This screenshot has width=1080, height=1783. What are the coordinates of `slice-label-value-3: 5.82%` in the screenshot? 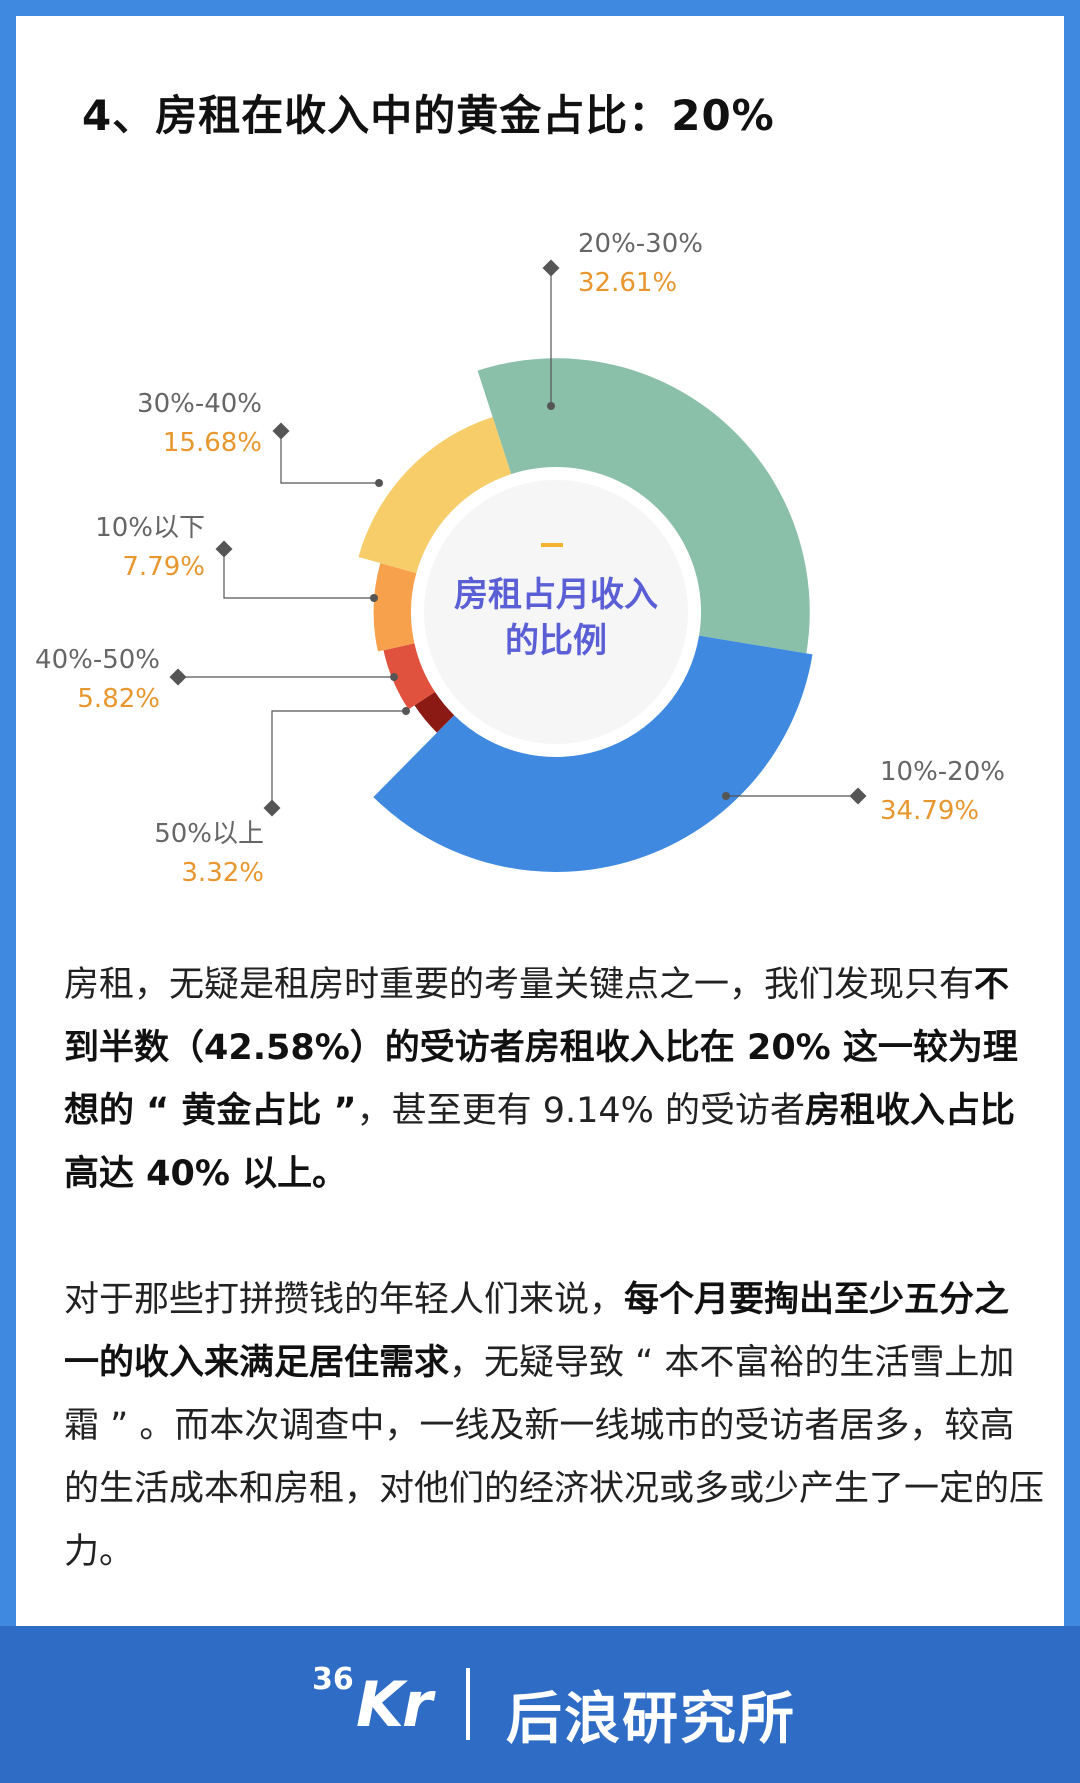 It's located at (118, 699).